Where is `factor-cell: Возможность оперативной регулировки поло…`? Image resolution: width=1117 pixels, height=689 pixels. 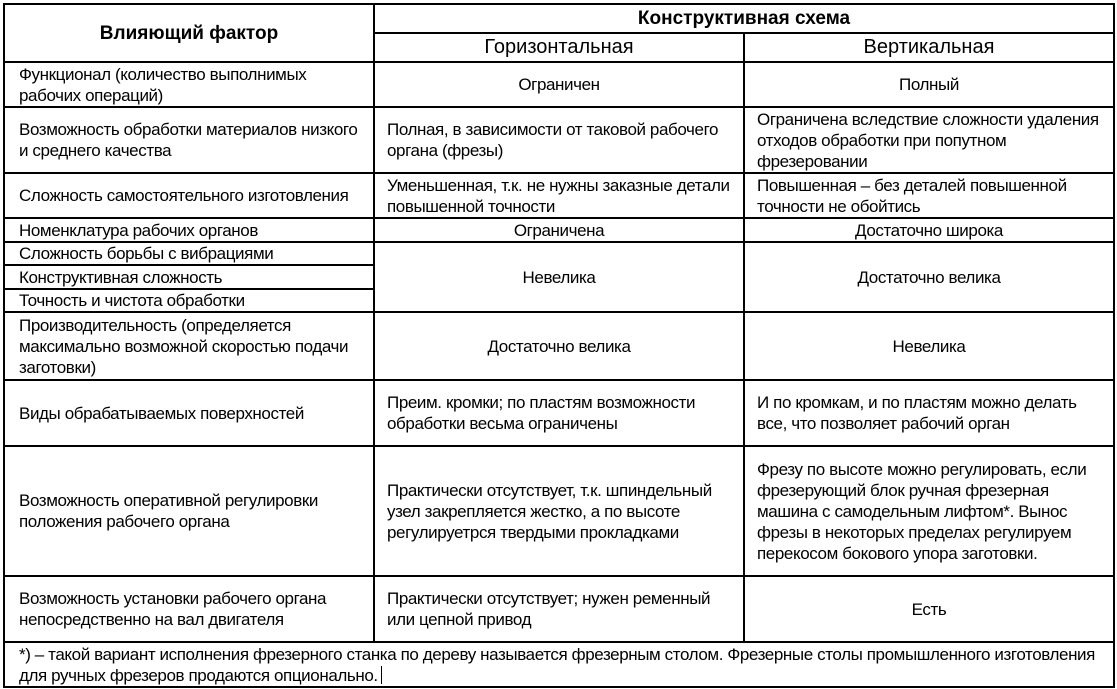 factor-cell: Возможность оперативной регулировки поло… is located at coordinates (189, 511).